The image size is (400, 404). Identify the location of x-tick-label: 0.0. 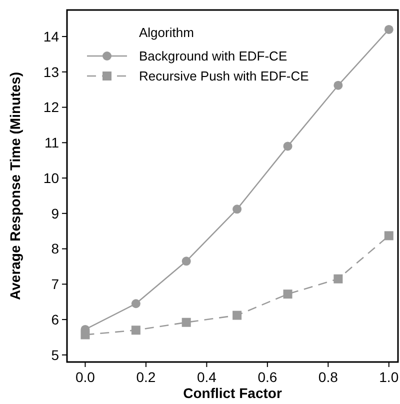
(85, 377).